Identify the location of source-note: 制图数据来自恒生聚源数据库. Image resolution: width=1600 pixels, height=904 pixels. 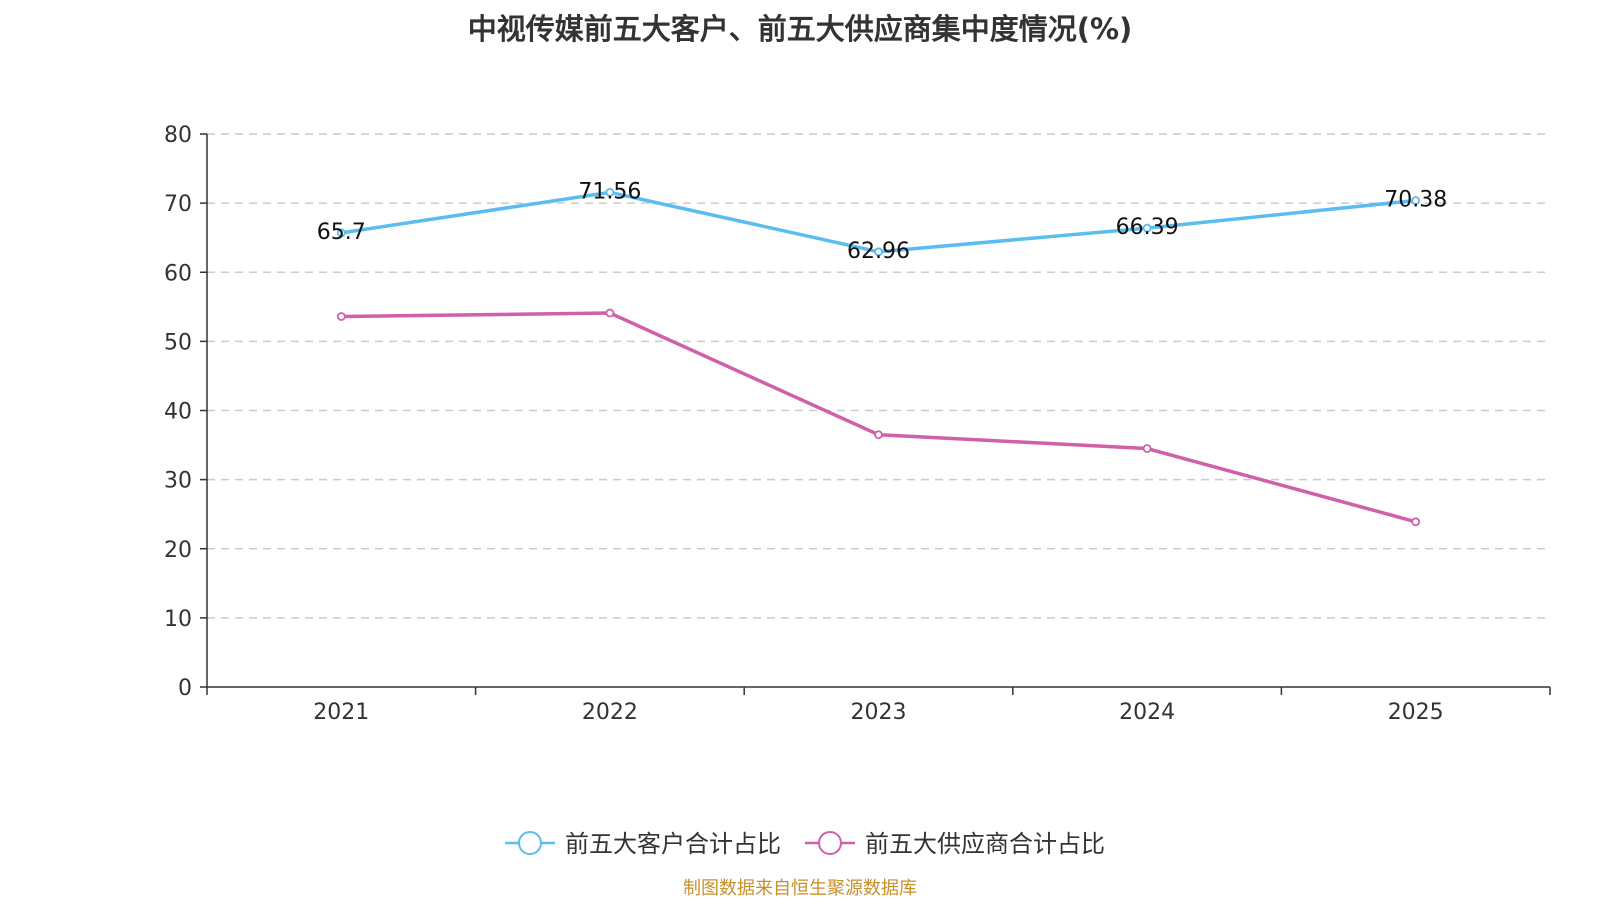
(800, 888).